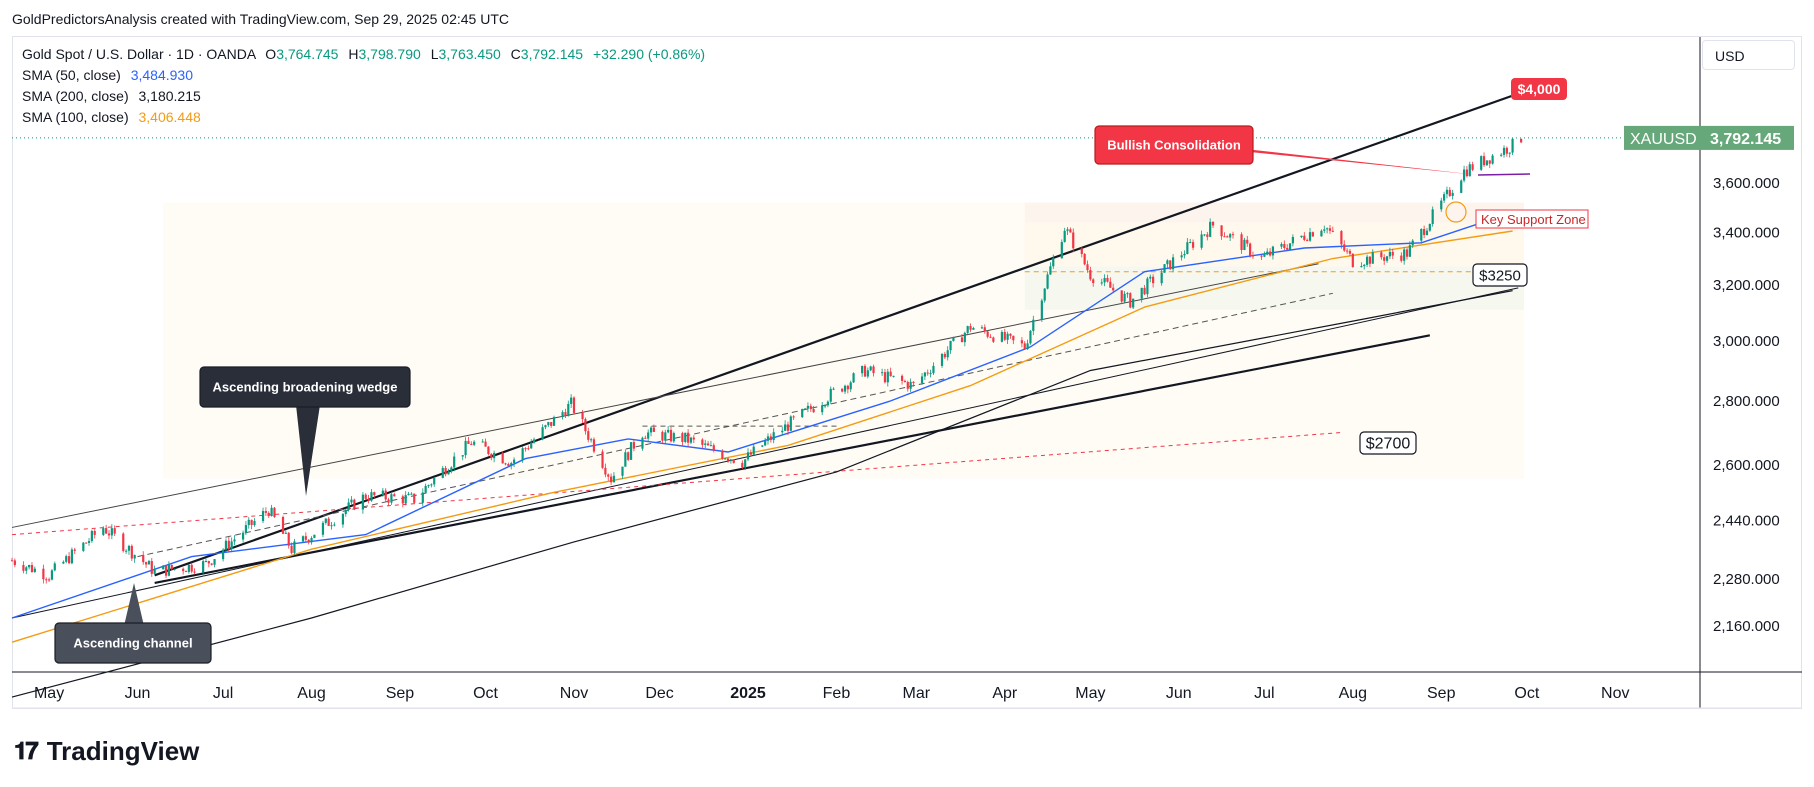 The image size is (1814, 787). I want to click on legend-sma200-row: SMA (200, close) 3,180.215, so click(363, 96).